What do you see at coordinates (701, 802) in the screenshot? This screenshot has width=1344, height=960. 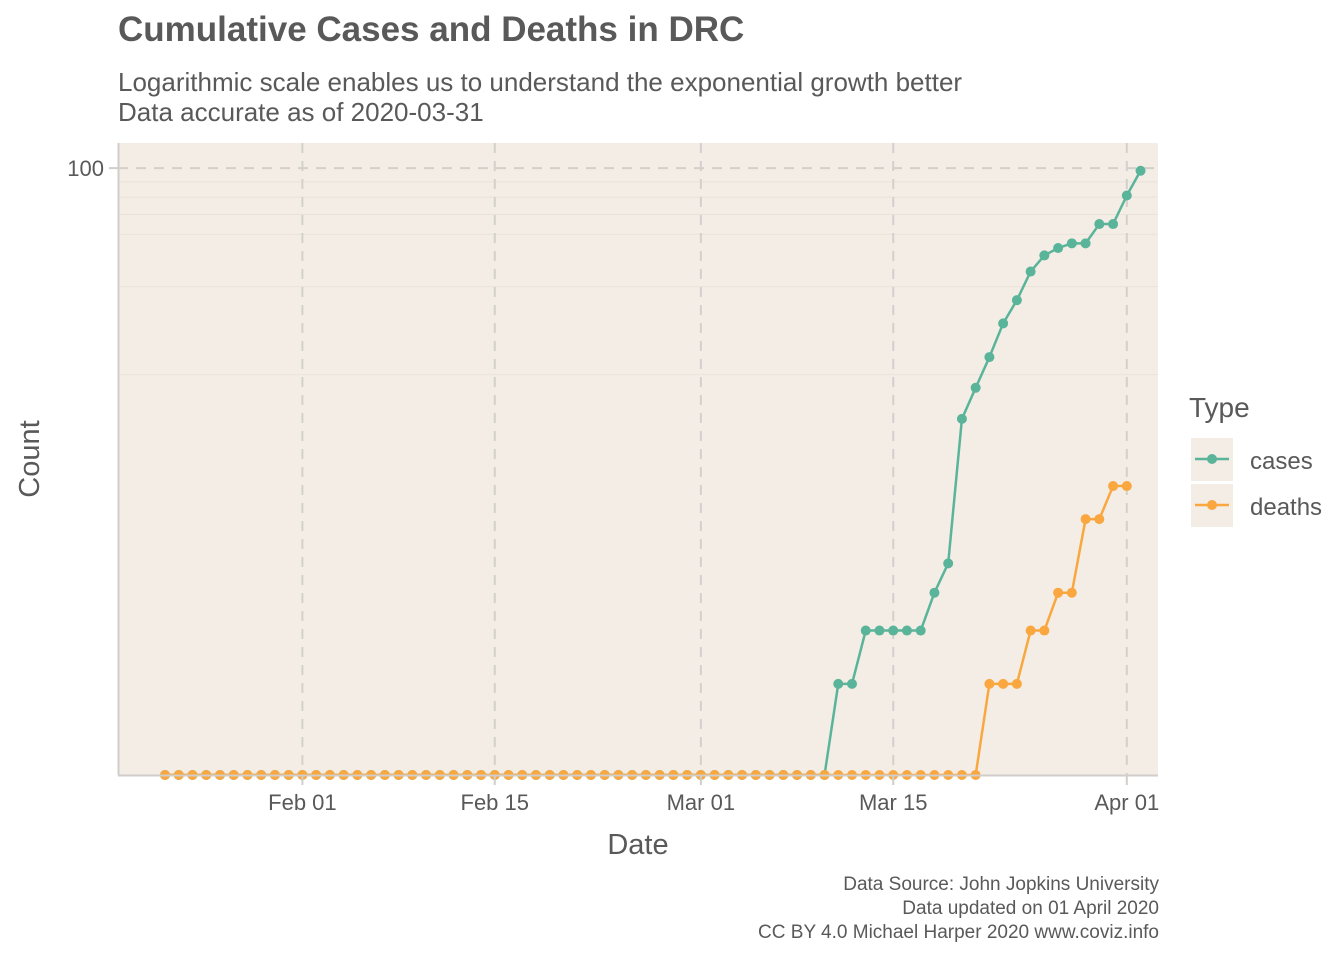 I see `x-tick-label: Mar 01` at bounding box center [701, 802].